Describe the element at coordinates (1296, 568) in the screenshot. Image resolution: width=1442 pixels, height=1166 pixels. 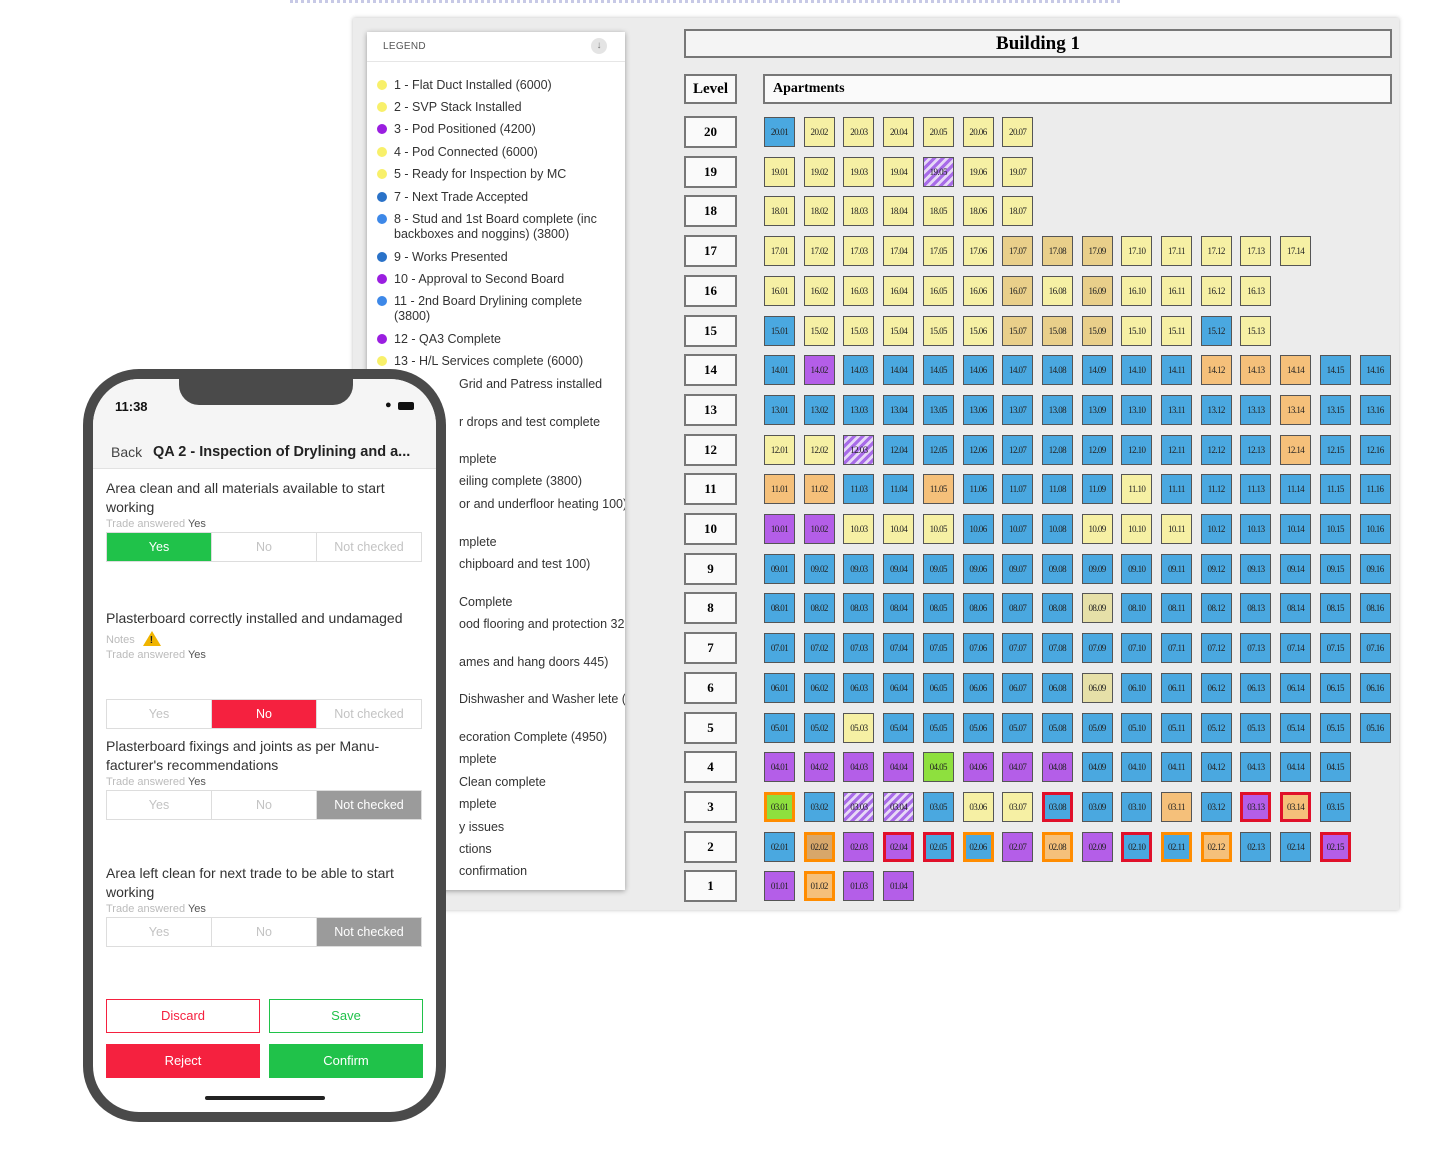
I see `apartment-cell: 09.14` at that location.